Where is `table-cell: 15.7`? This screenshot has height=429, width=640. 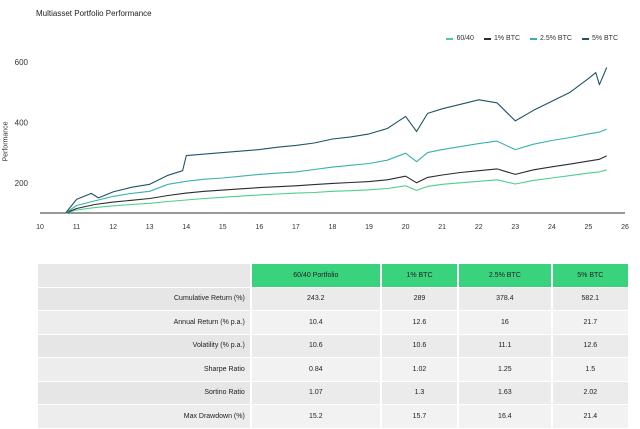 table-cell: 15.7 is located at coordinates (420, 416).